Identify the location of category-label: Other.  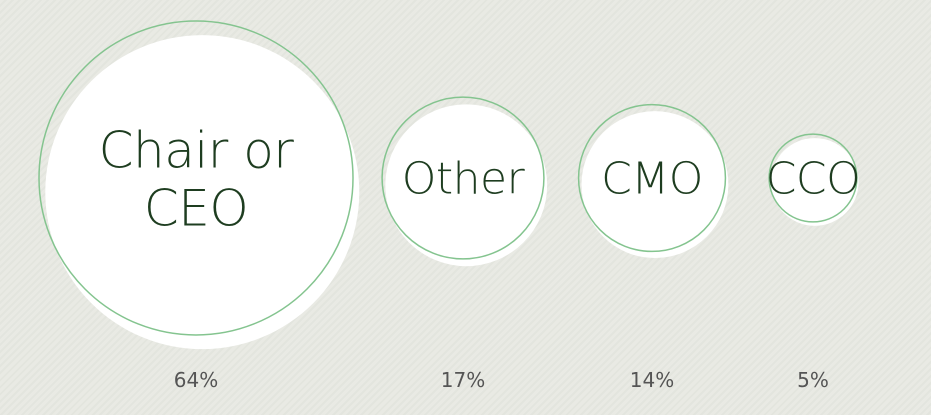
(463, 179).